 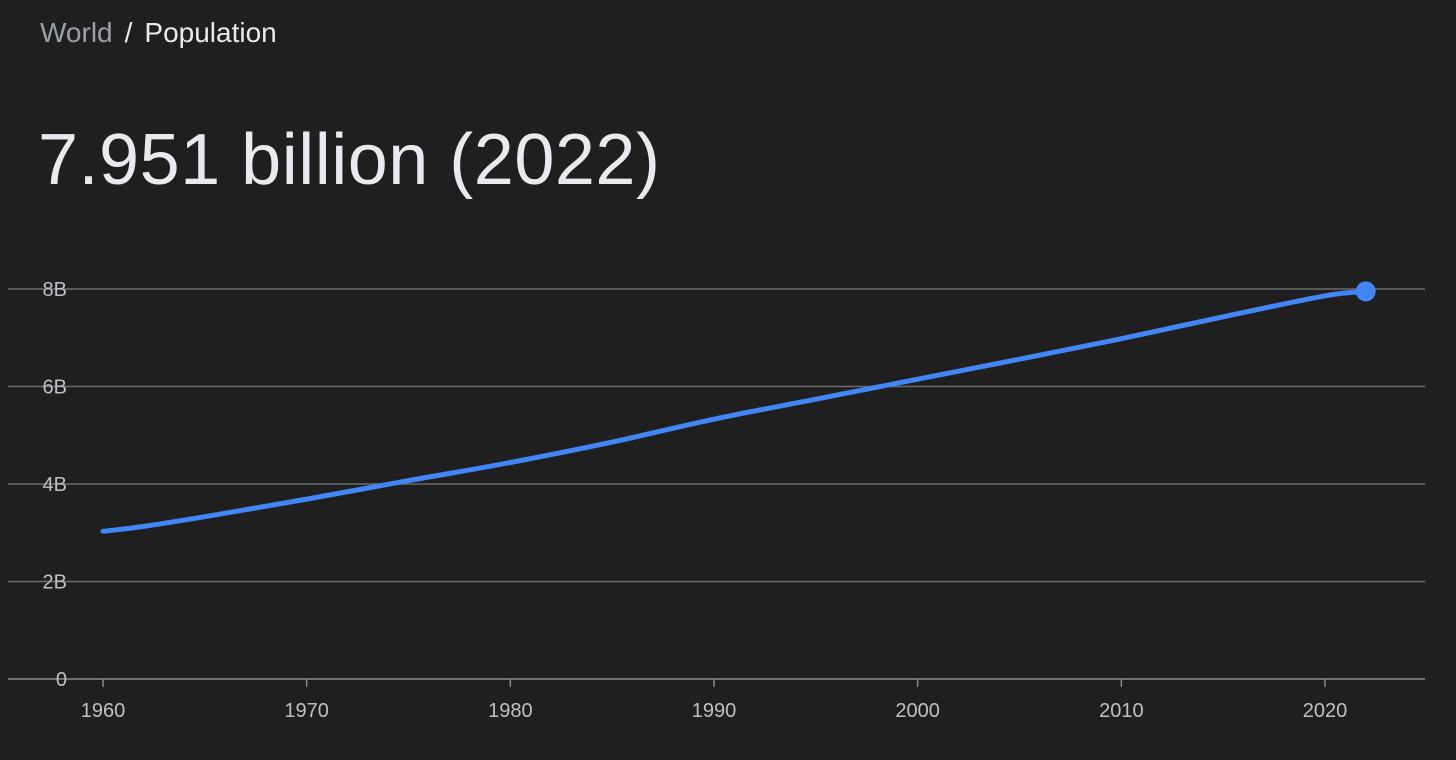 I want to click on y-tick-label: 8B, so click(x=55, y=290).